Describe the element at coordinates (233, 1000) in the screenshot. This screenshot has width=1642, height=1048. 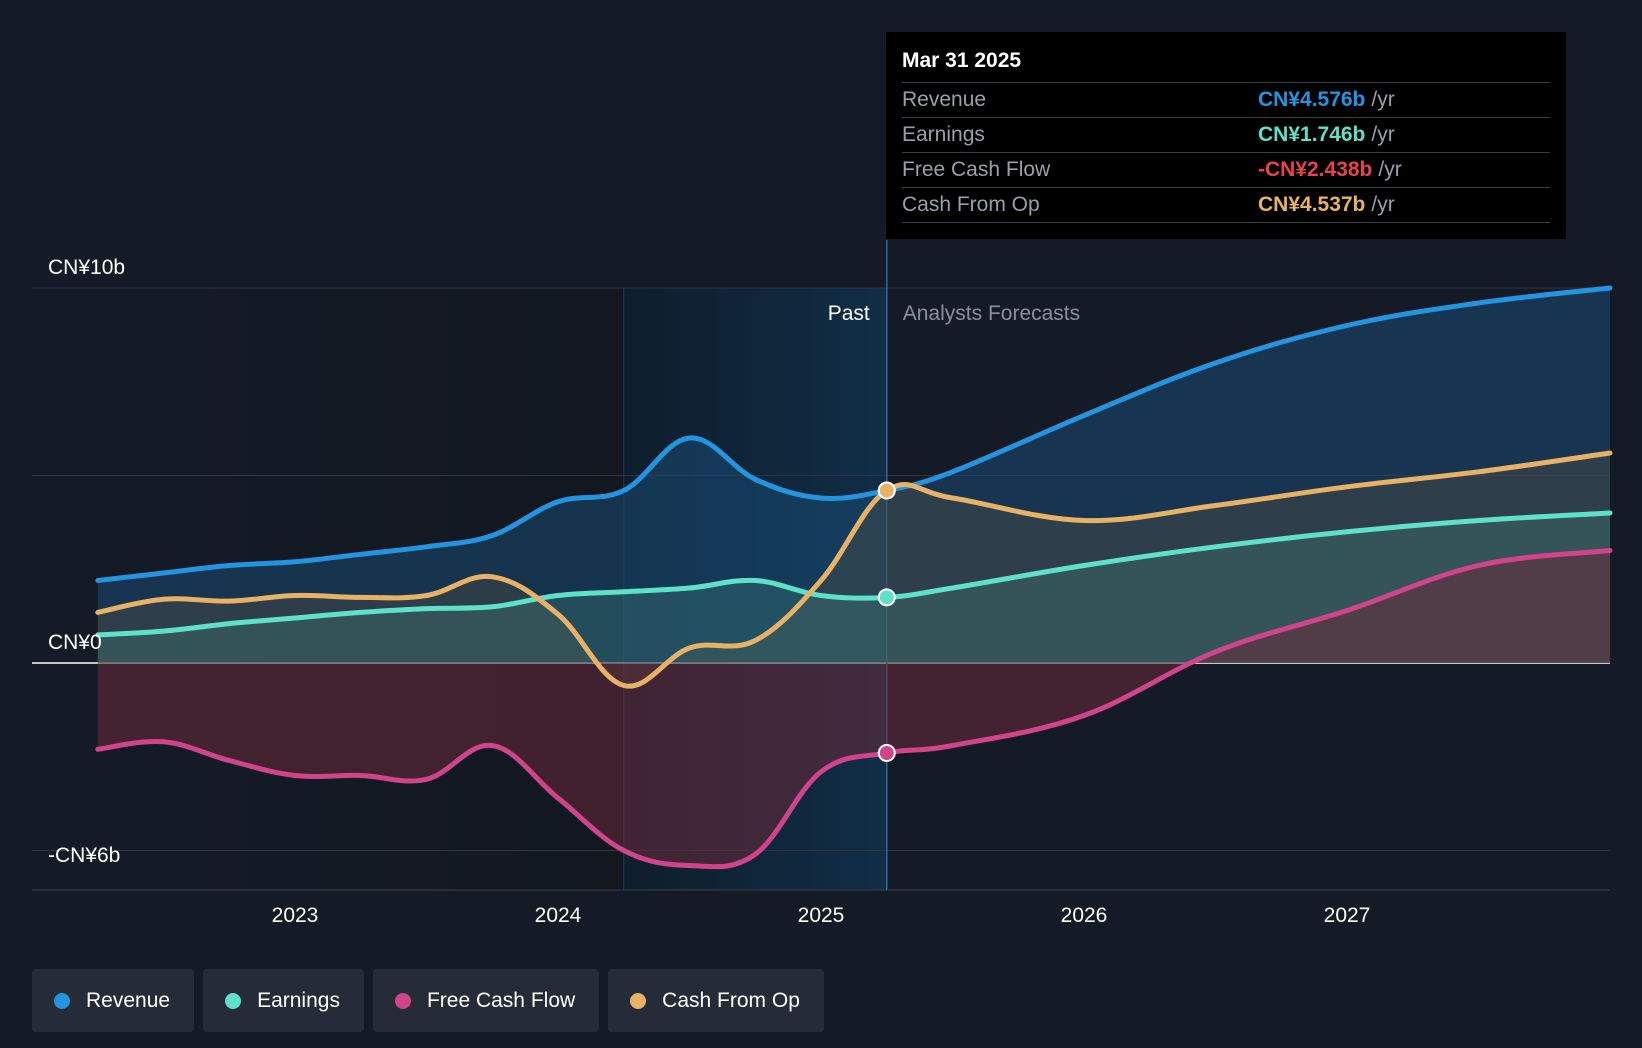
I see `earnings-dot-icon` at that location.